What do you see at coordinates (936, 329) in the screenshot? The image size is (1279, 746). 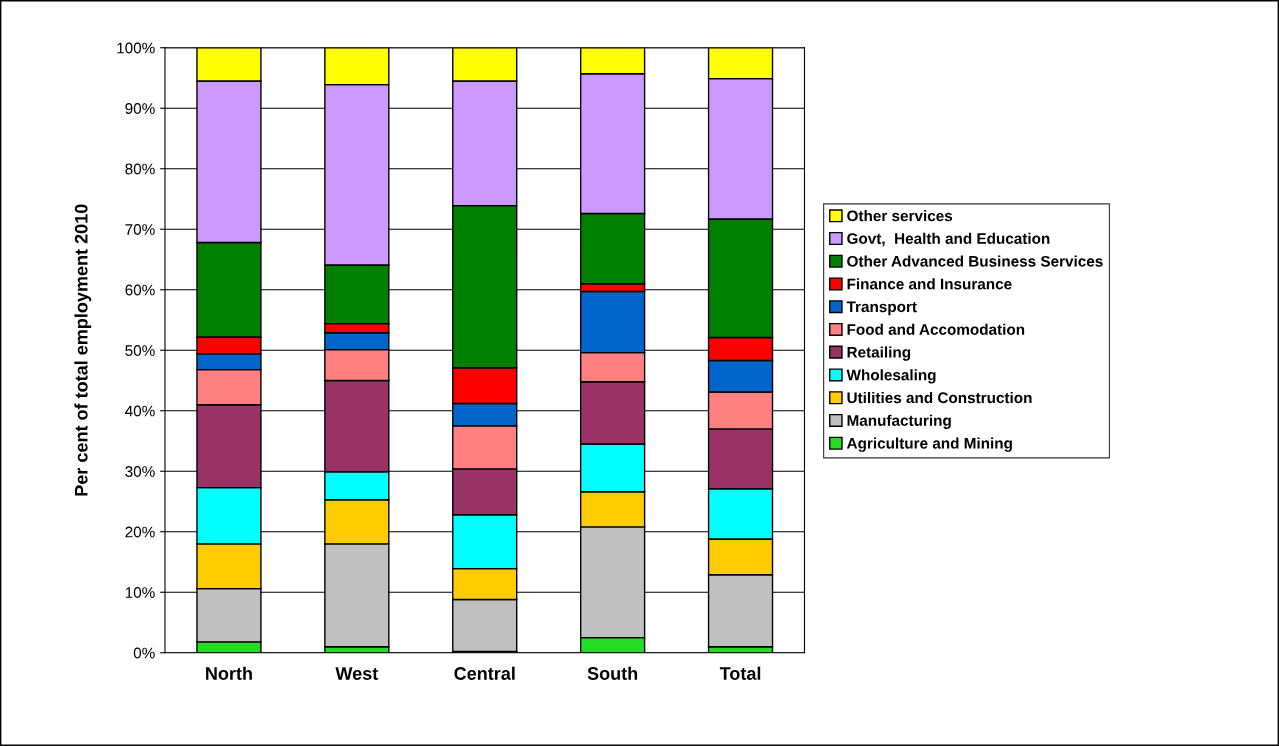 I see `legend-label: Food and Accomodation` at bounding box center [936, 329].